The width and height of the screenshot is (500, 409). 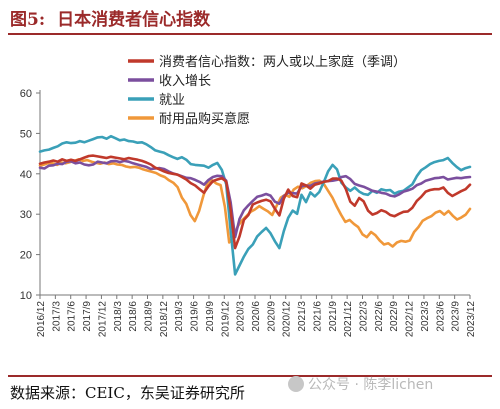 I want to click on watermark: 公众号 · 陈李lichen, so click(x=360, y=384).